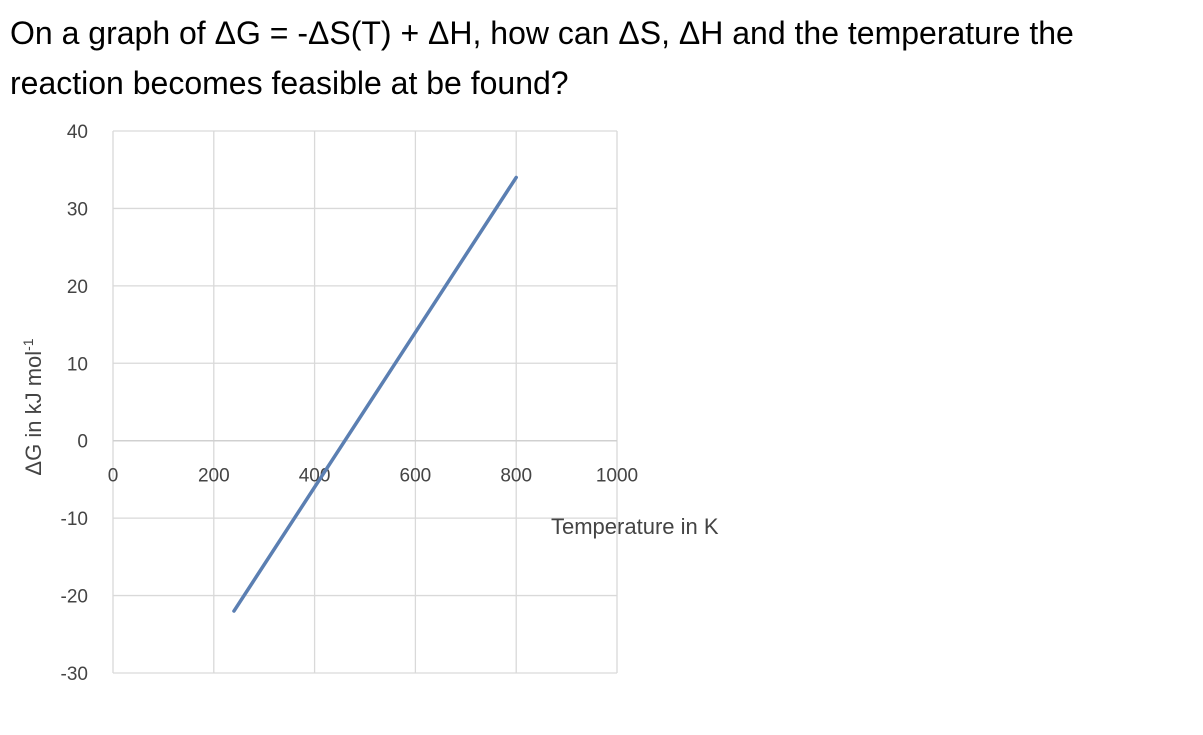 This screenshot has width=1203, height=735. What do you see at coordinates (28, 344) in the screenshot?
I see `y-axis-title-superscript: -1` at bounding box center [28, 344].